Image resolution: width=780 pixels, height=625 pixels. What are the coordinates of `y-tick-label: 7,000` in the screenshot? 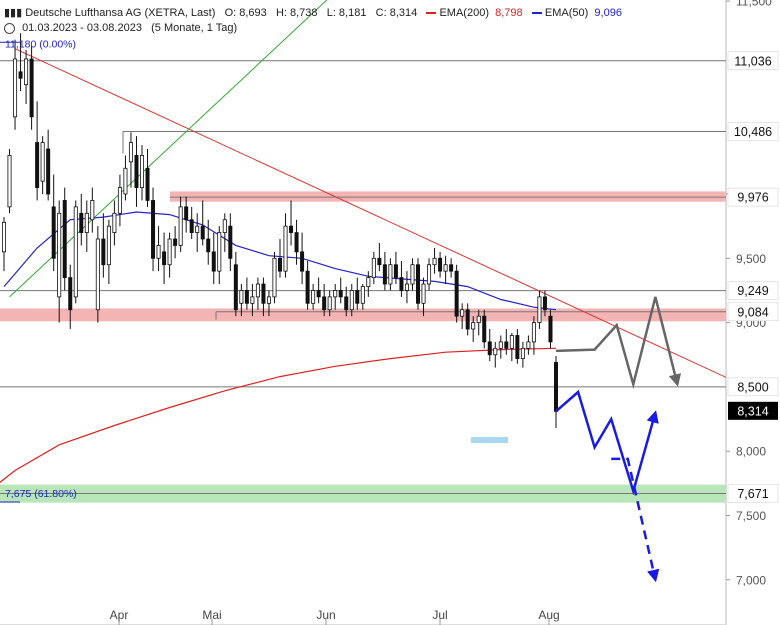 It's located at (751, 580).